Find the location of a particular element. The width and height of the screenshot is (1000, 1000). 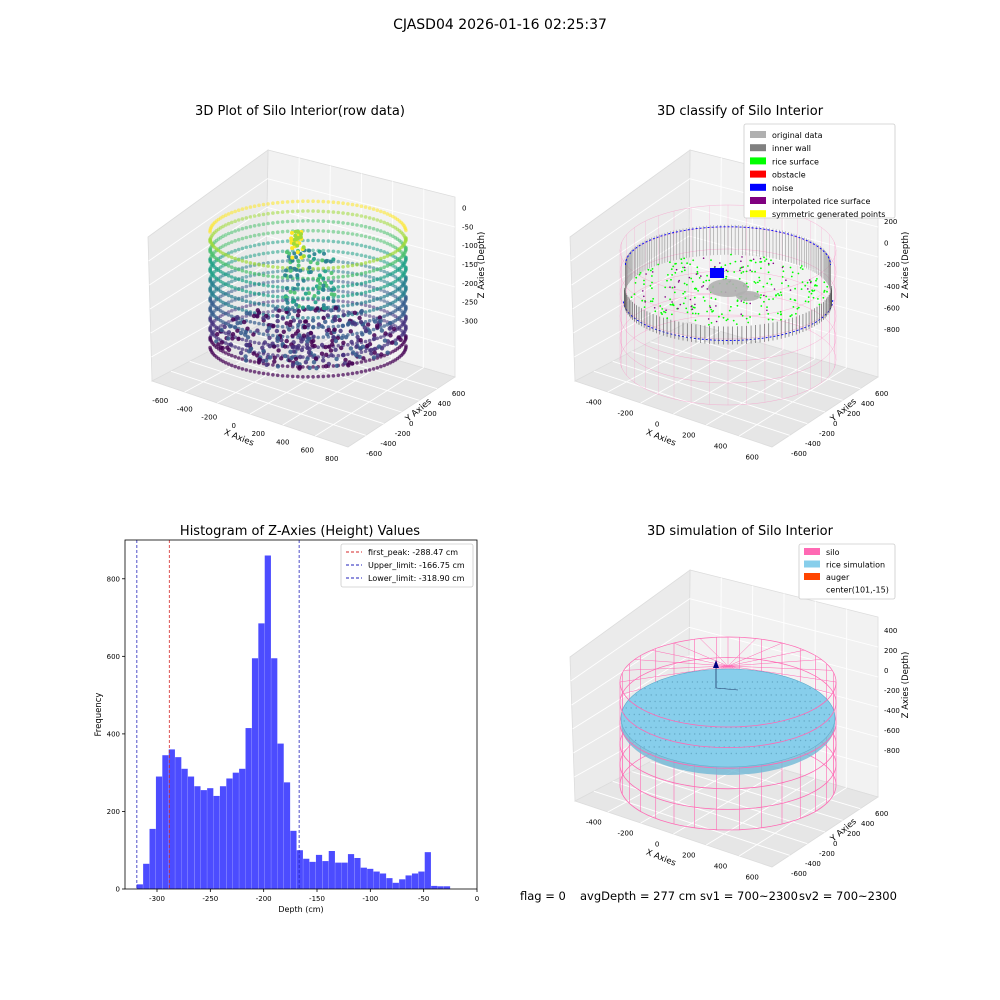

y-tick-label: 400 is located at coordinates (867, 824).